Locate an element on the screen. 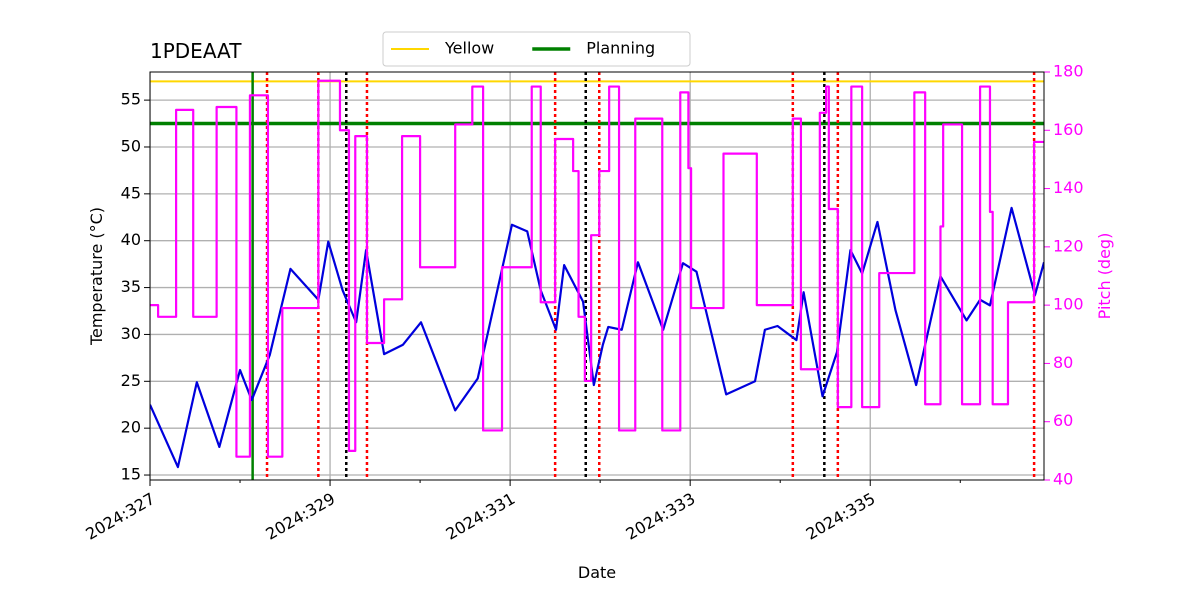 This screenshot has height=600, width=1200. y-tick-label: 55 is located at coordinates (131, 99).